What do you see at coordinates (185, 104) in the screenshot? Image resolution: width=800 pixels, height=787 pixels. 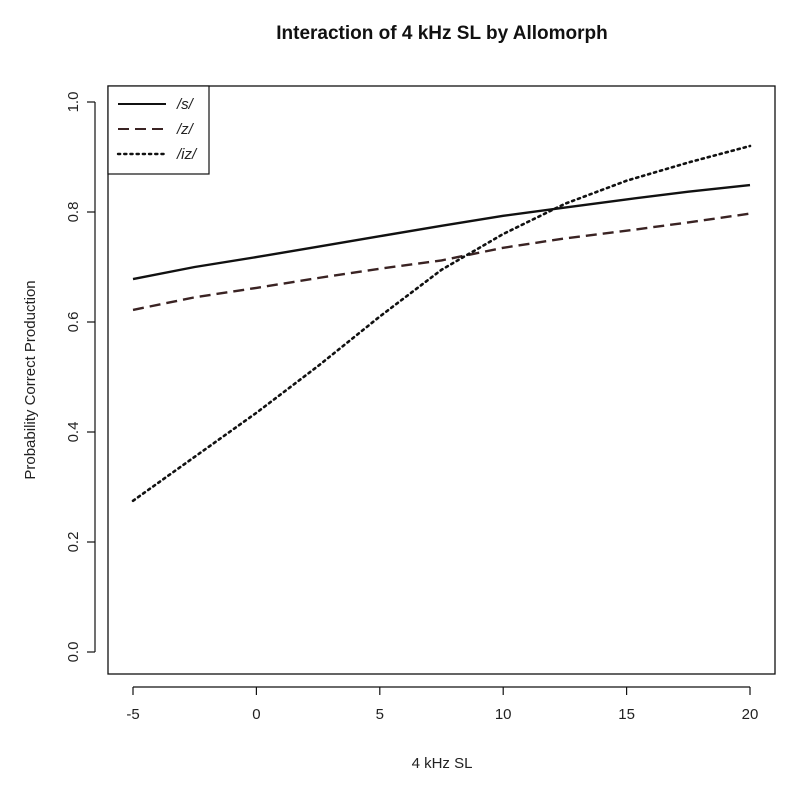 I see `legend-label: /s/` at bounding box center [185, 104].